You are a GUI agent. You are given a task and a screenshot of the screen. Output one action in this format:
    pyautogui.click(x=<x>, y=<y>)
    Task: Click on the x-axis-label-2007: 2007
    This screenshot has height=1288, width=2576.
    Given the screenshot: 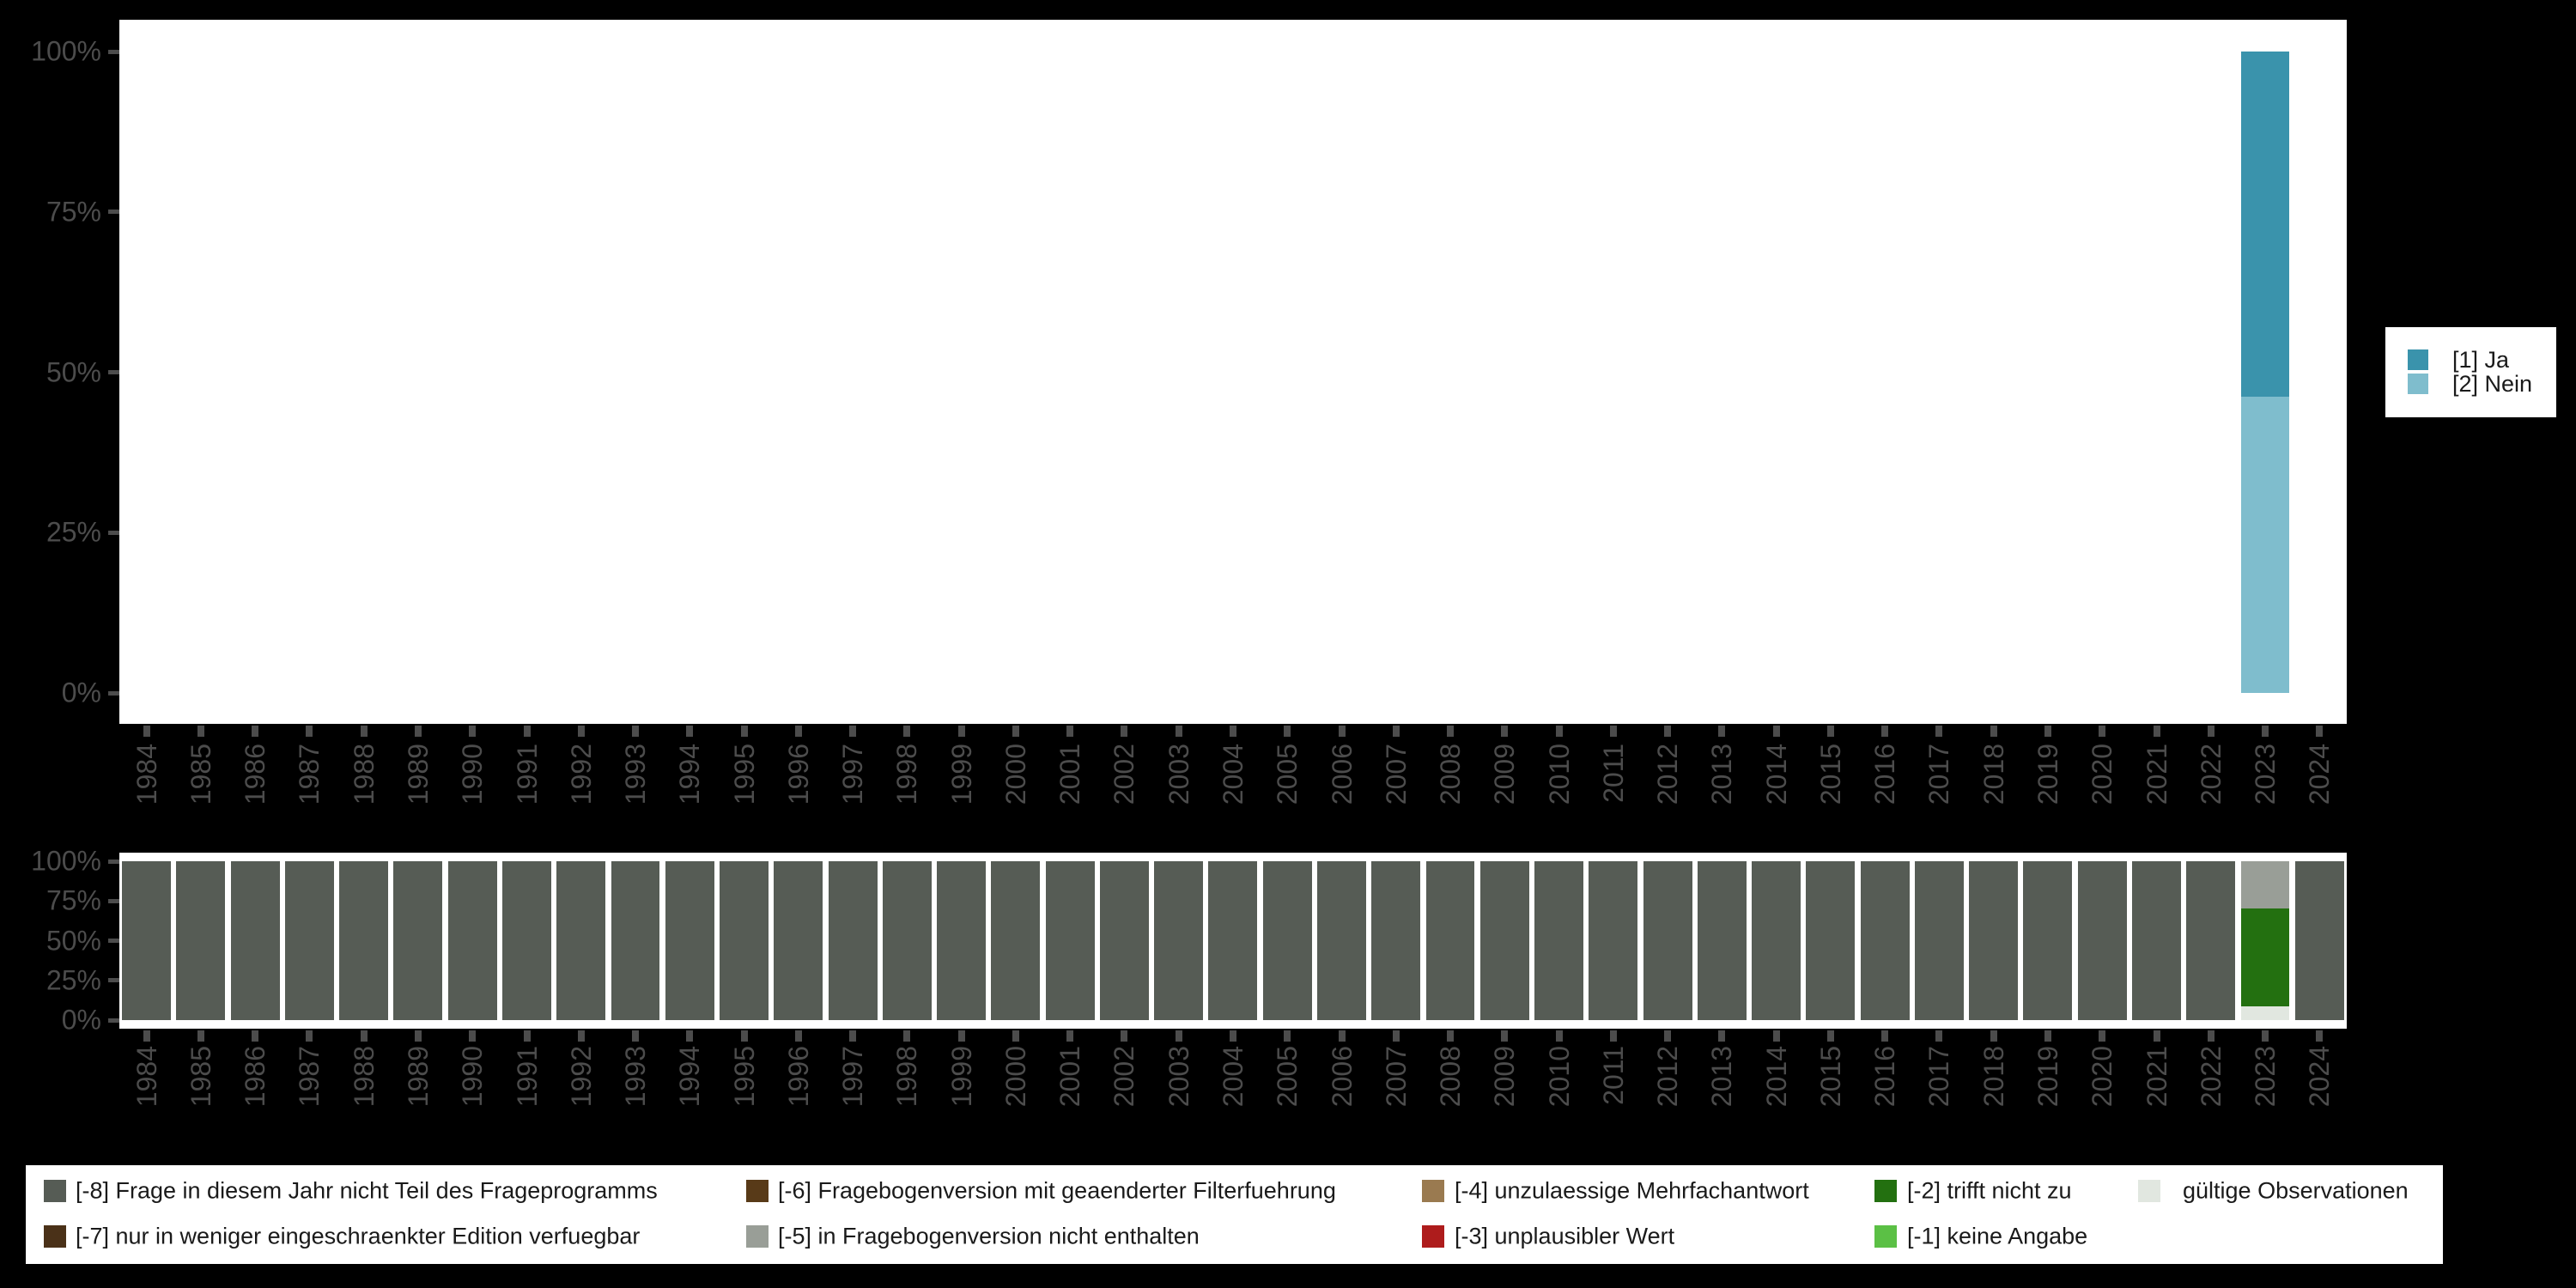 What is the action you would take?
    pyautogui.click(x=1396, y=775)
    